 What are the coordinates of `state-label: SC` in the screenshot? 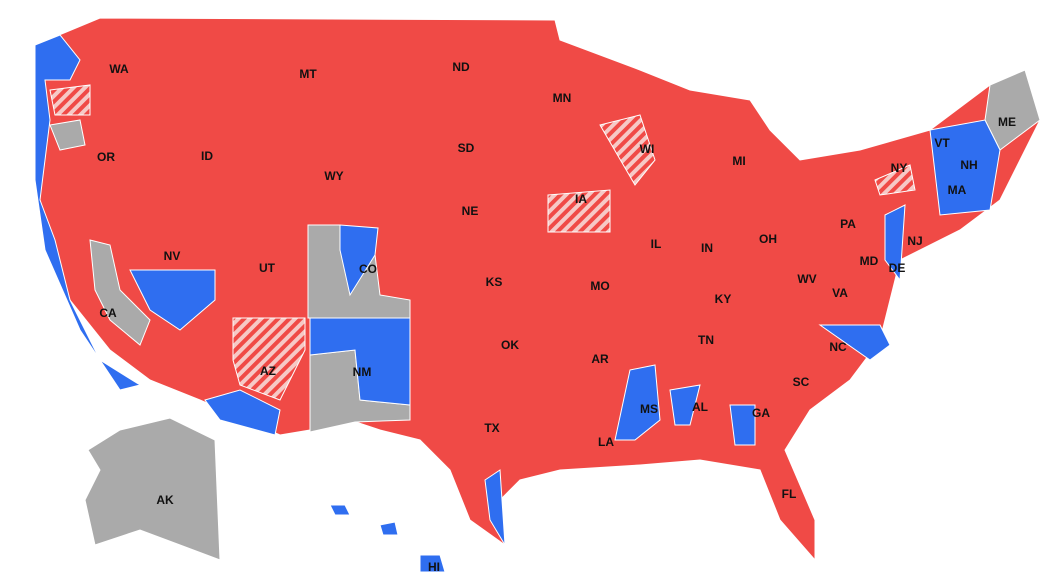 It's located at (801, 382).